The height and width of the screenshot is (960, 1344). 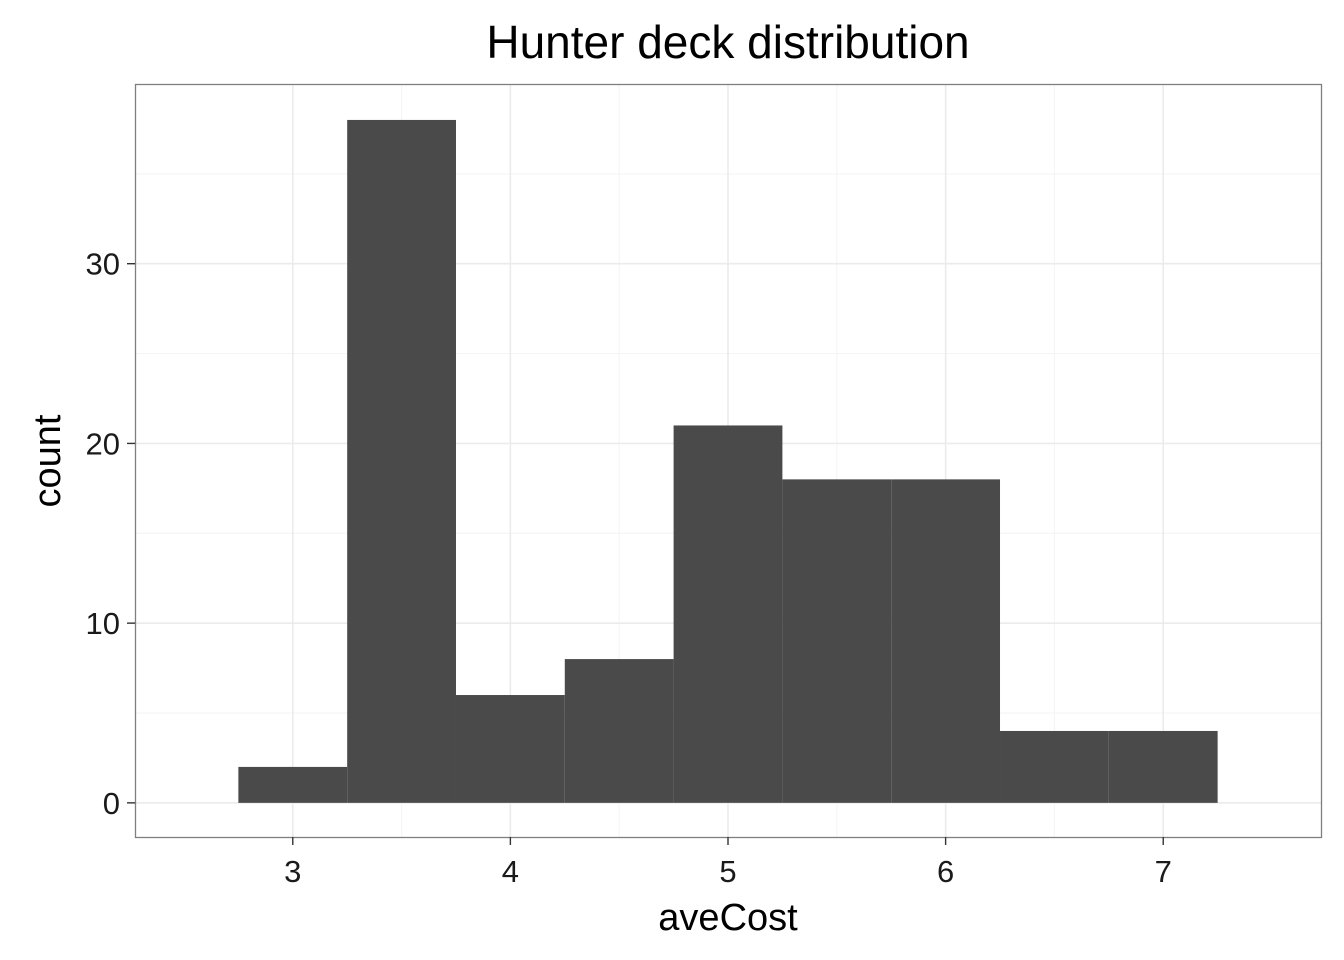 What do you see at coordinates (103, 443) in the screenshot?
I see `y-tick-label: 20` at bounding box center [103, 443].